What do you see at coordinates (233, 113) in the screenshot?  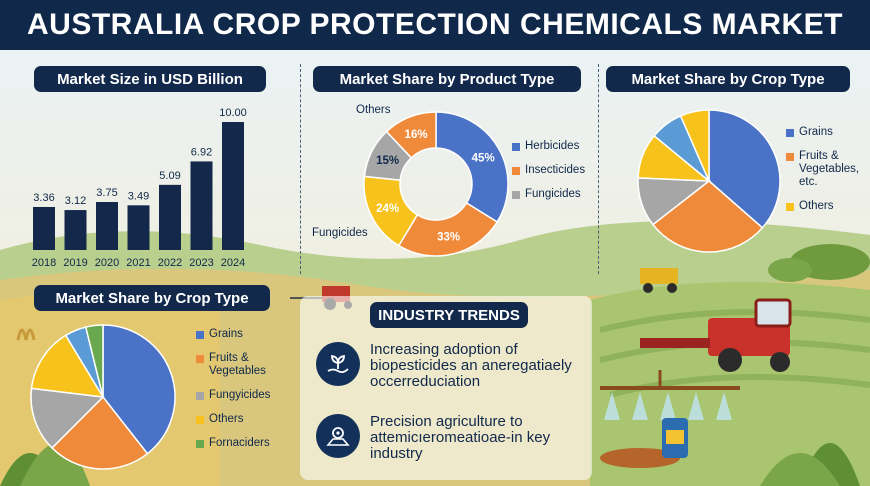 I see `bar-value-label: 10.00` at bounding box center [233, 113].